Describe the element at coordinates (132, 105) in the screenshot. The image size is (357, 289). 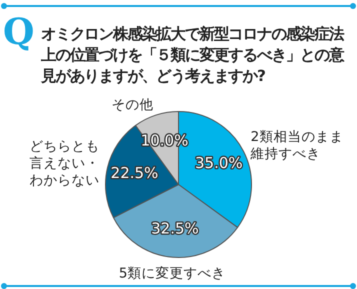
I see `slice-label: その他` at that location.